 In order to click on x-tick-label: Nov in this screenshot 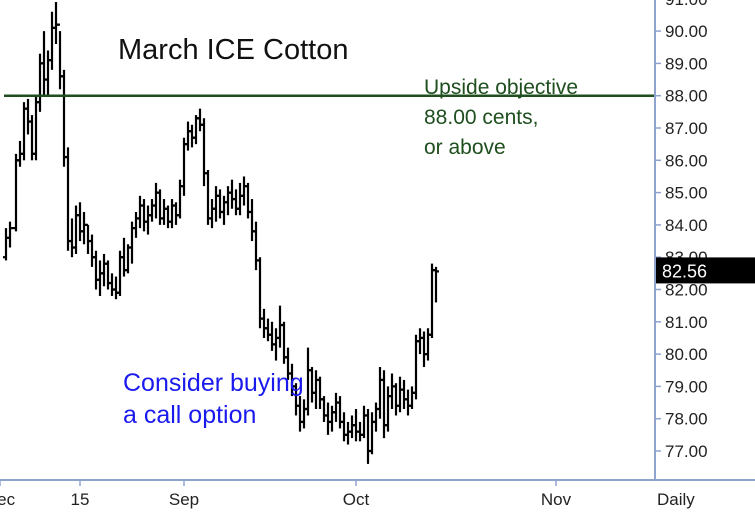, I will do `click(556, 499)`.